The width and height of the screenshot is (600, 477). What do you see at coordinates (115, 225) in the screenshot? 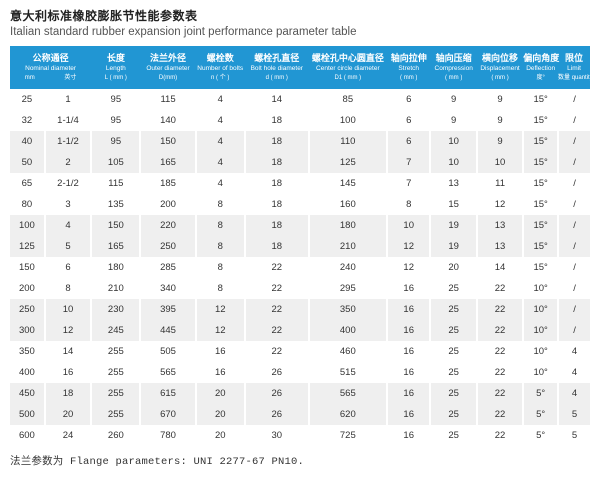
I see `cell: 150` at bounding box center [115, 225].